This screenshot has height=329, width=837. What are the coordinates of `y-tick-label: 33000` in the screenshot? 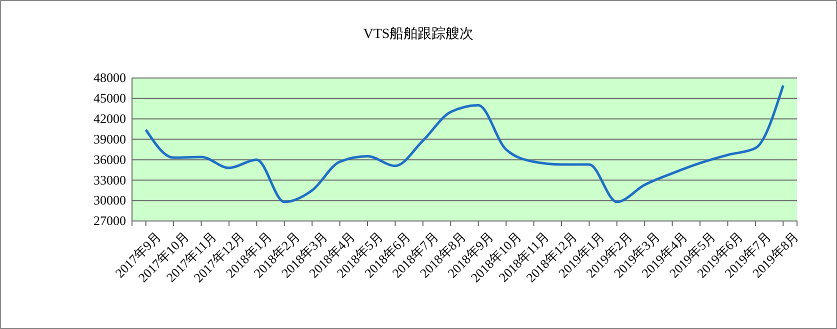 It's located at (110, 180).